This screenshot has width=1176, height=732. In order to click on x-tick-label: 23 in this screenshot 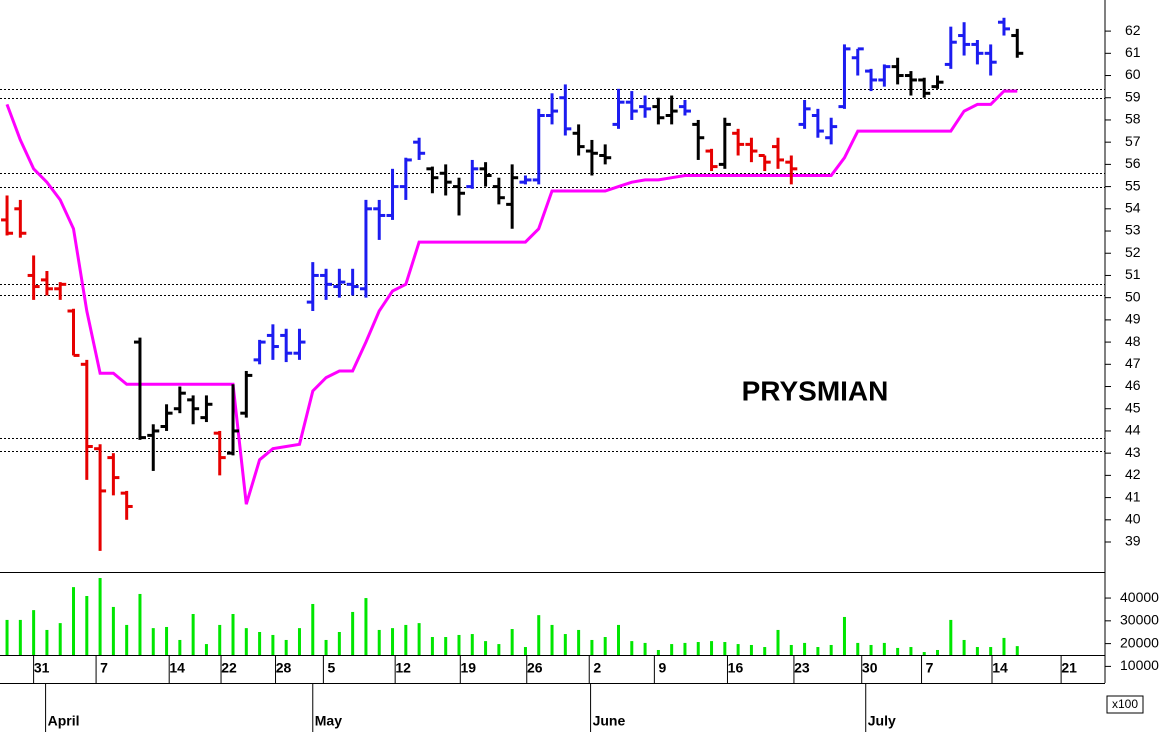, I will do `click(802, 668)`.